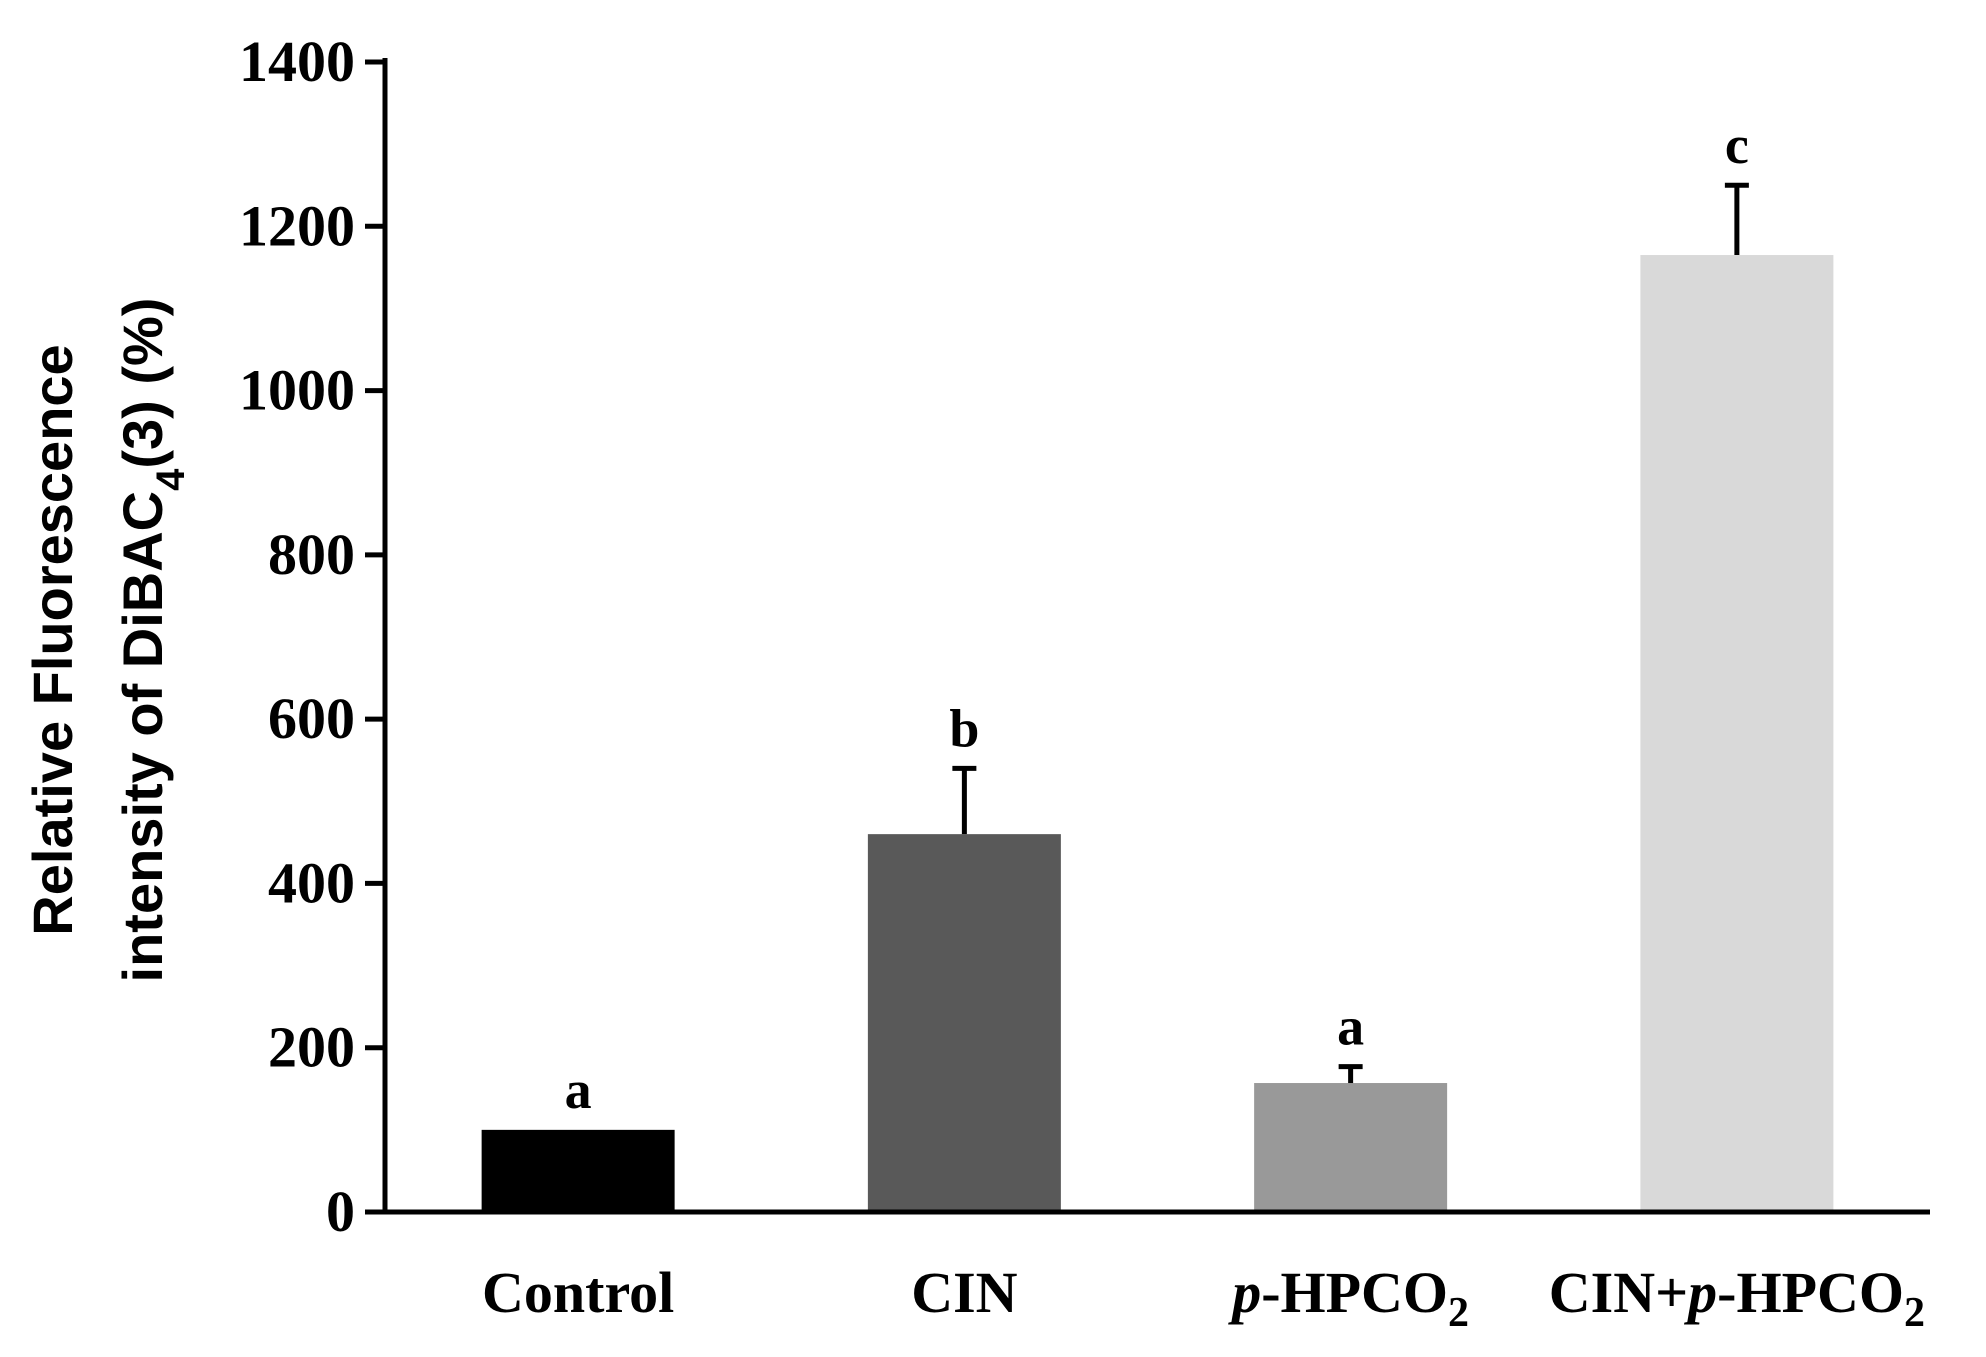 The image size is (1986, 1357). I want to click on y-tick-label: 200, so click(311, 1047).